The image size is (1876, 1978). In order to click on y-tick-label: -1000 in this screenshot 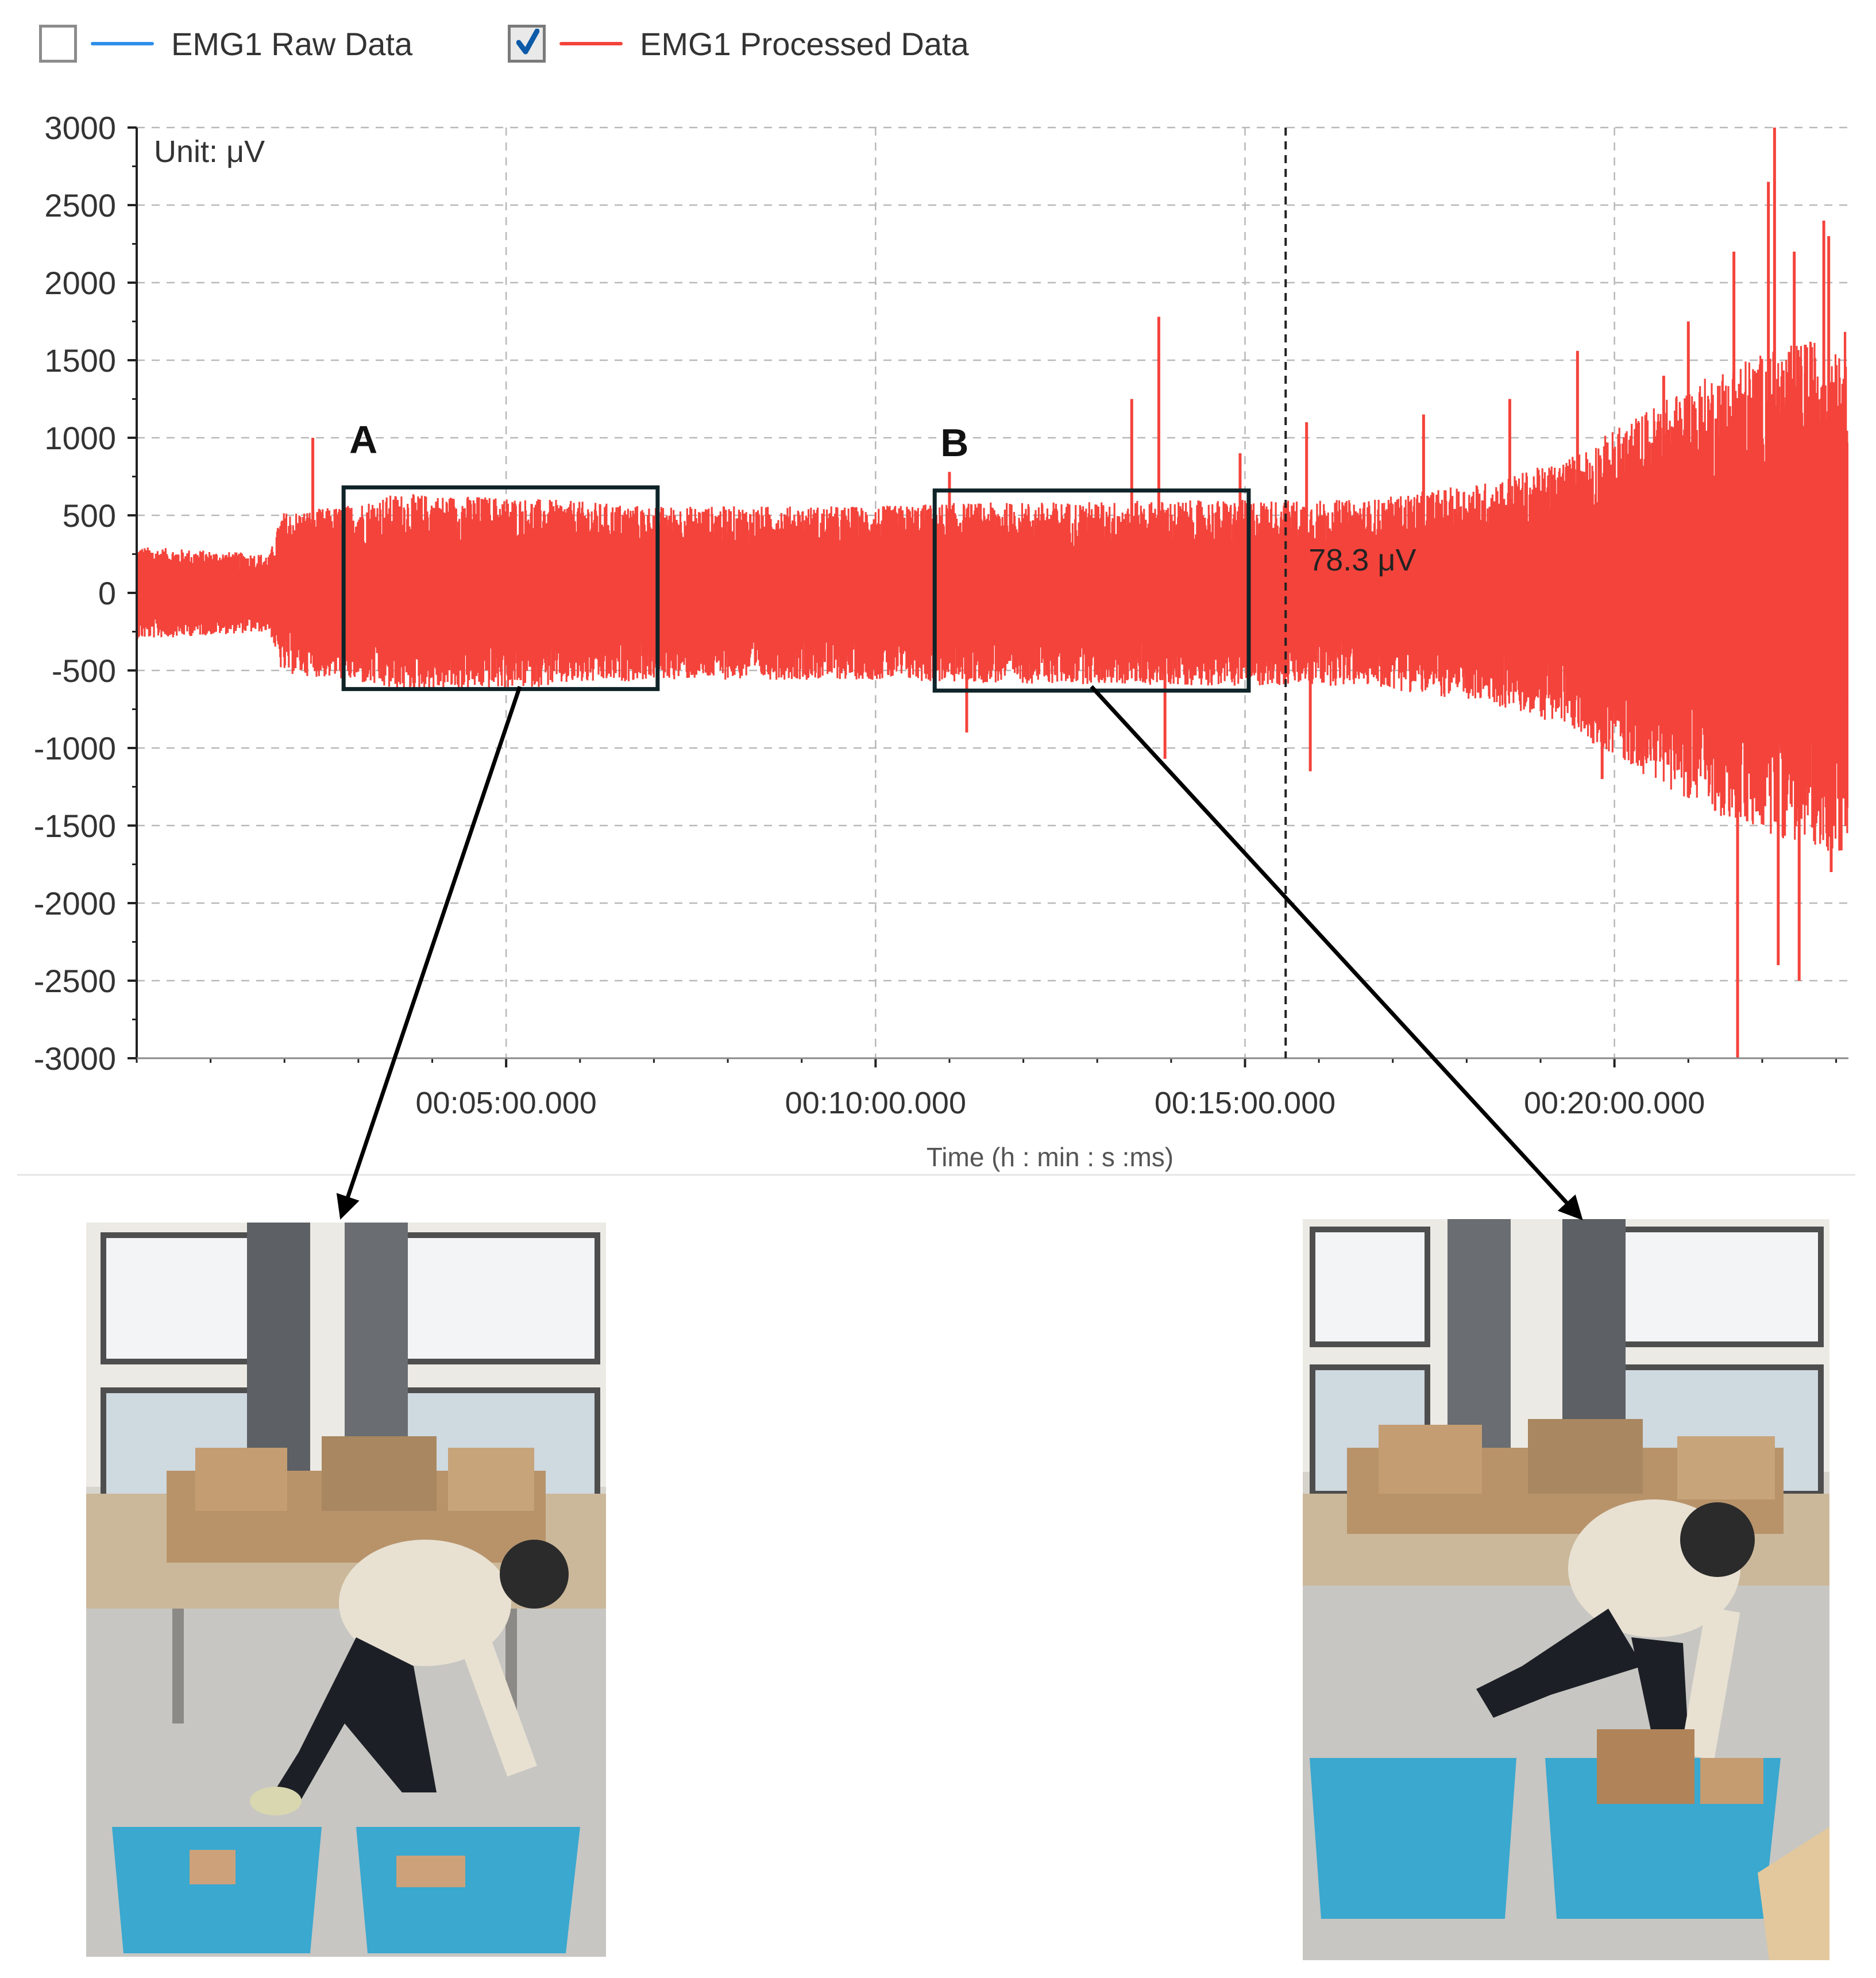, I will do `click(75, 748)`.